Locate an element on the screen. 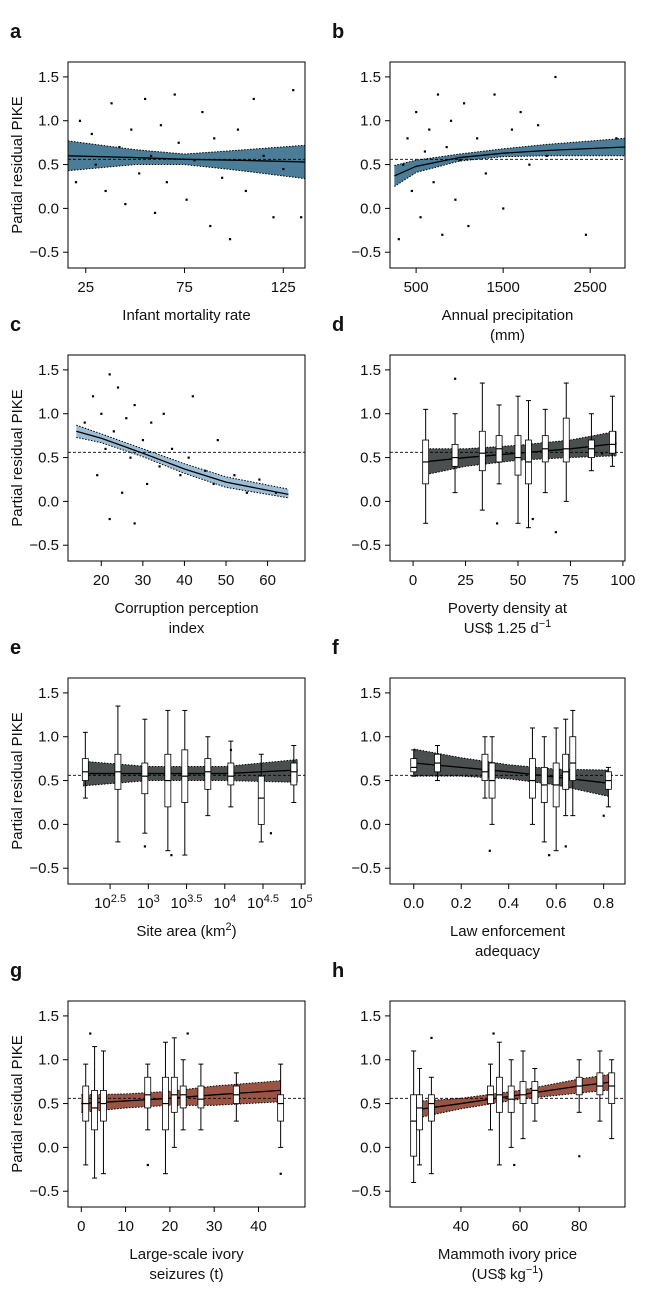  label-text: seizures (t) is located at coordinates (186, 1274).